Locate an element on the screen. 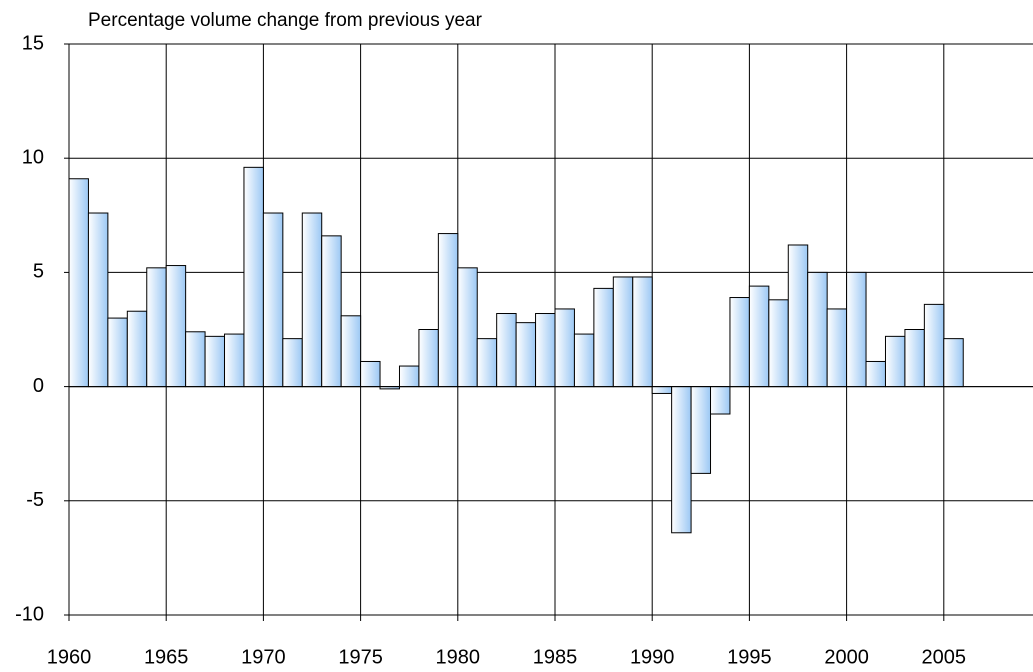 This screenshot has width=1033, height=672. x-tick-label: 1960 is located at coordinates (69, 657).